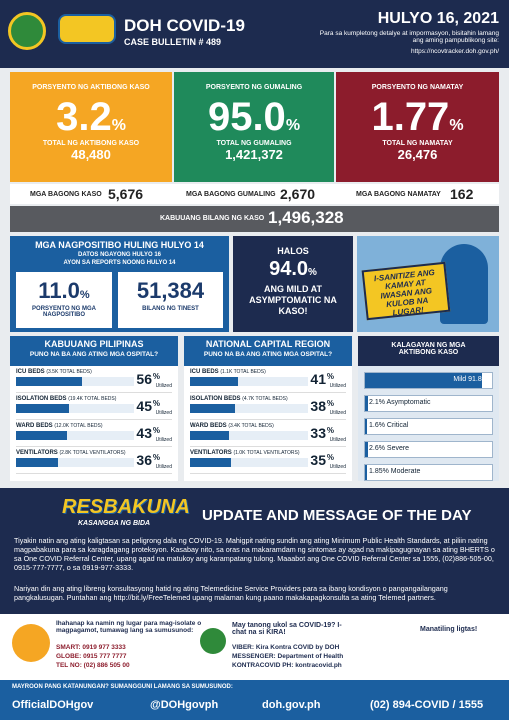  I want to click on total: 26,476, so click(417, 154).